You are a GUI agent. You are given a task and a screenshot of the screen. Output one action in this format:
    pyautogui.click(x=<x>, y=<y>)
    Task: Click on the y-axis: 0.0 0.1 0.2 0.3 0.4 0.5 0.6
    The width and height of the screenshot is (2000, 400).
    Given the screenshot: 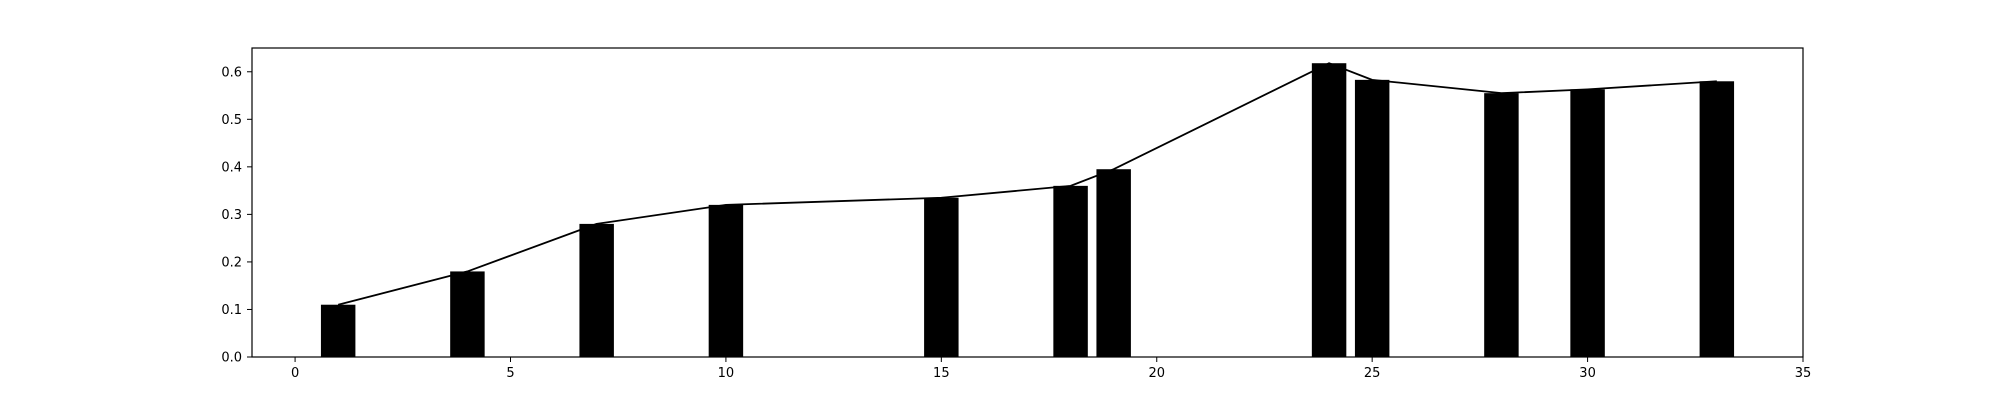 What is the action you would take?
    pyautogui.click(x=236, y=215)
    